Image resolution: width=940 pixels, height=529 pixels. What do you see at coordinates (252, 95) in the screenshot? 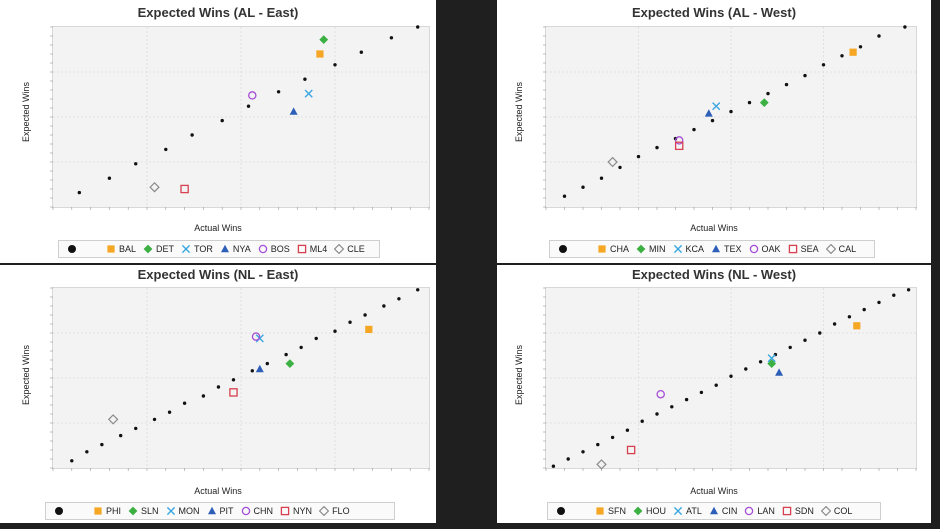
I see `data-point-bos` at bounding box center [252, 95].